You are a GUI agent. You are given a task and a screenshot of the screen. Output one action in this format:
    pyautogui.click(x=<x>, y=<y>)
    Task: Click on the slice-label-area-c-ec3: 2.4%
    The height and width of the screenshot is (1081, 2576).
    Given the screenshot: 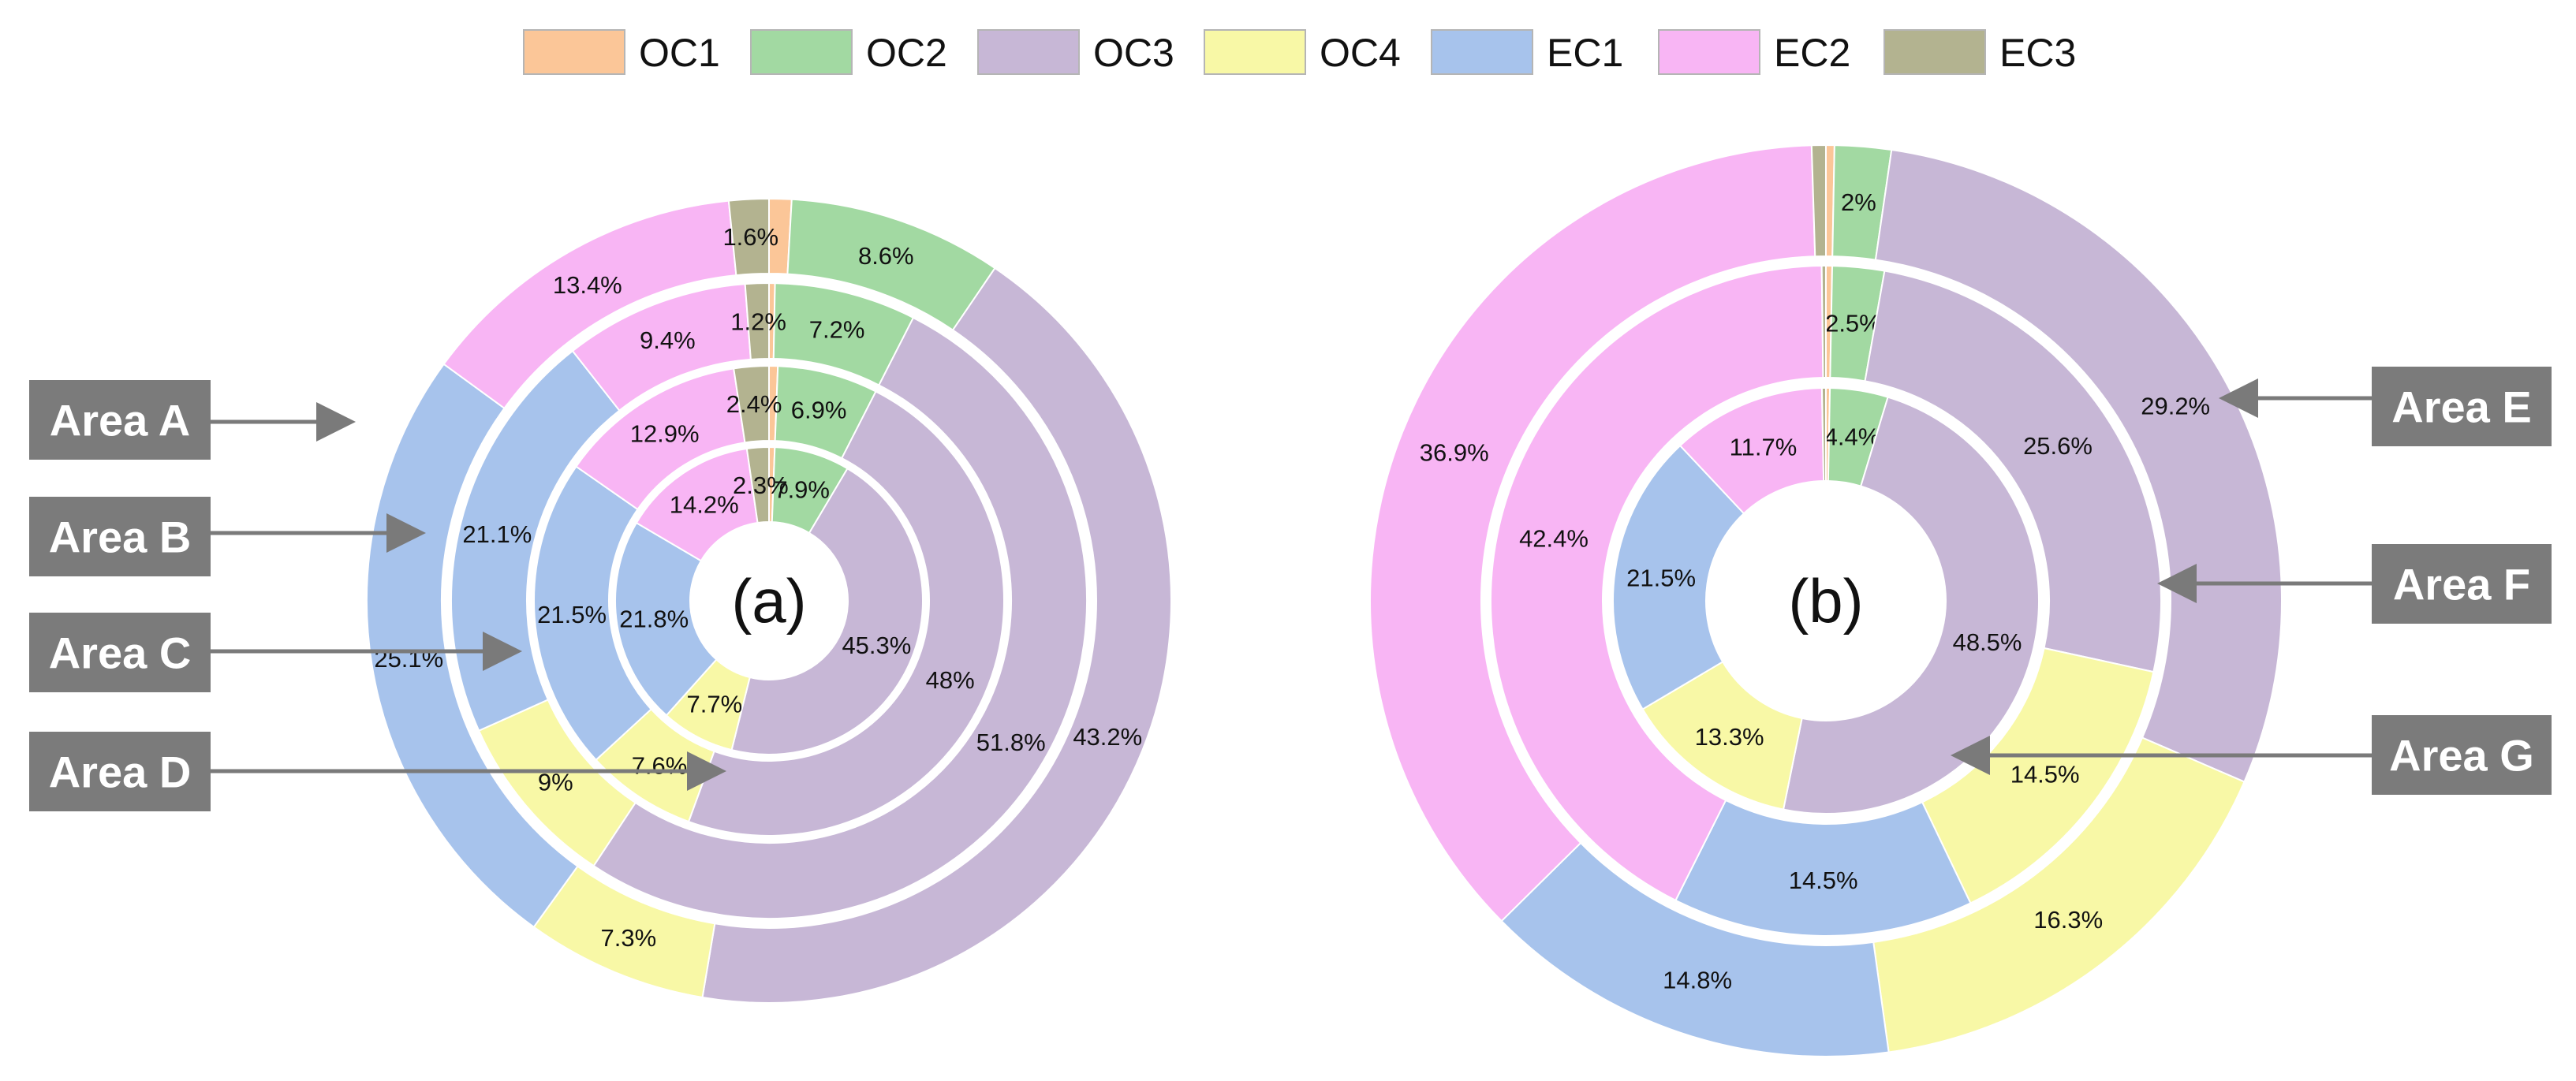 What is the action you would take?
    pyautogui.click(x=754, y=404)
    